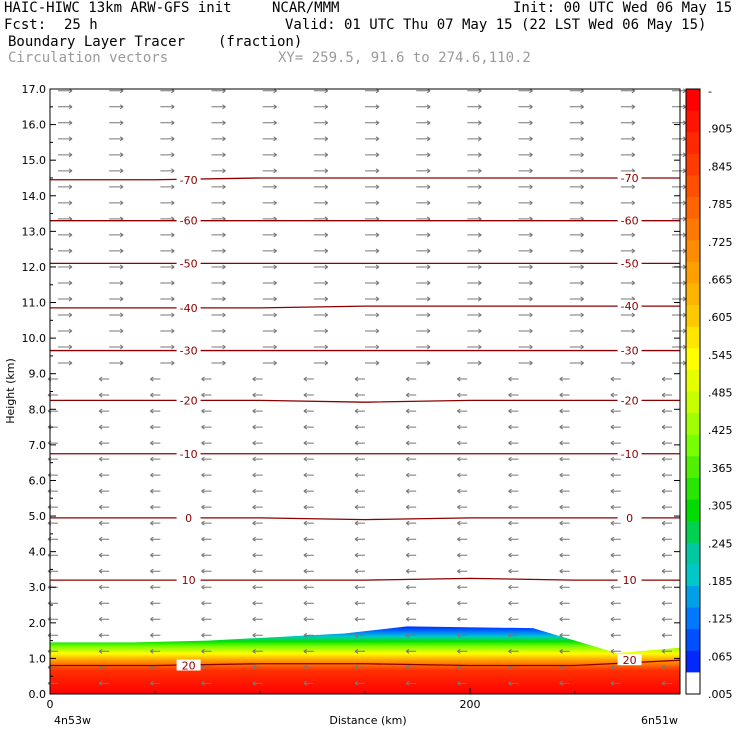 The height and width of the screenshot is (740, 740). I want to click on y-tick-label: 6.0, so click(38, 480).